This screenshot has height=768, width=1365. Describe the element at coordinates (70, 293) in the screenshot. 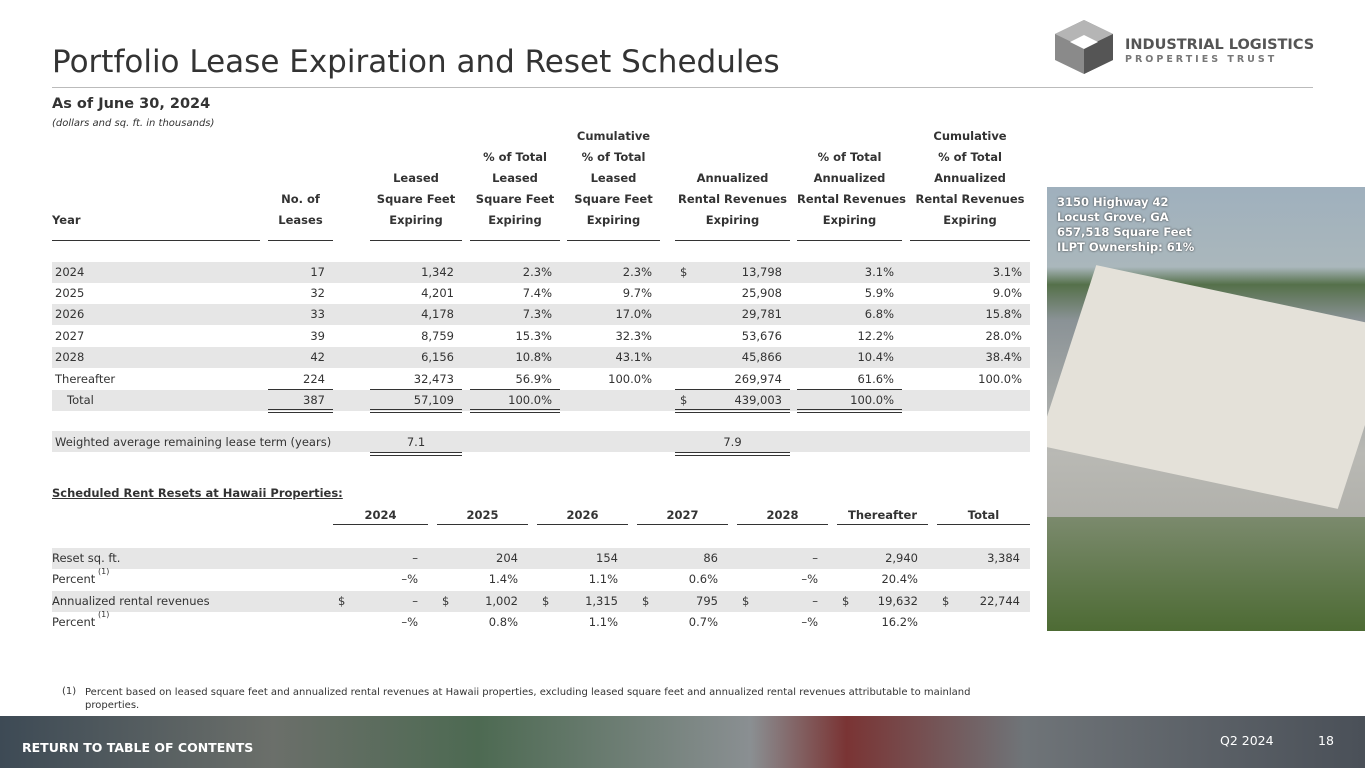

I see `row-label: 2025` at that location.